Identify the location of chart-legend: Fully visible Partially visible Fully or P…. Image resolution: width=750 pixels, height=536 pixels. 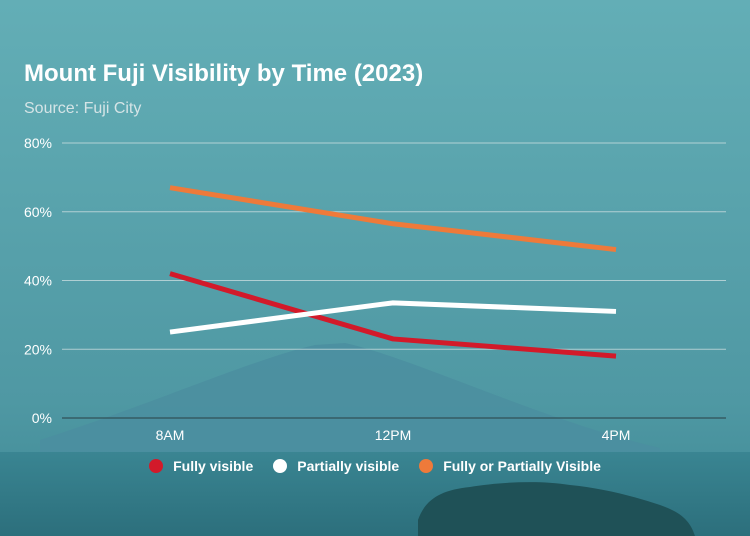
(375, 466).